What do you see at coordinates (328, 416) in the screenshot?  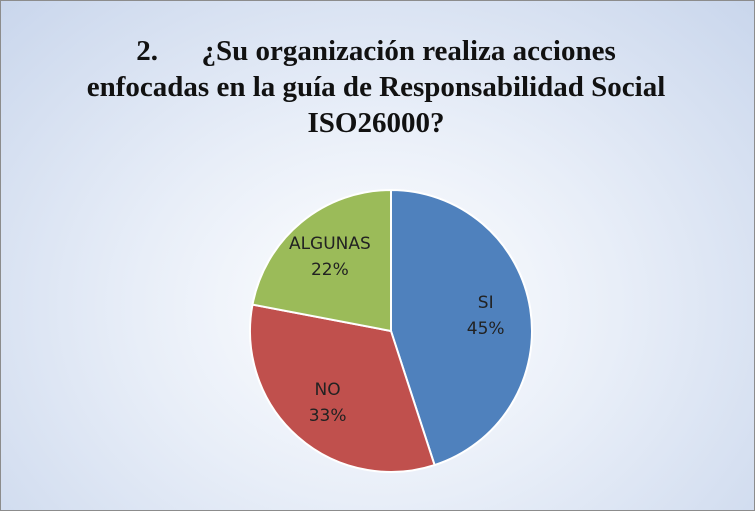 I see `slice-value-label: 33%` at bounding box center [328, 416].